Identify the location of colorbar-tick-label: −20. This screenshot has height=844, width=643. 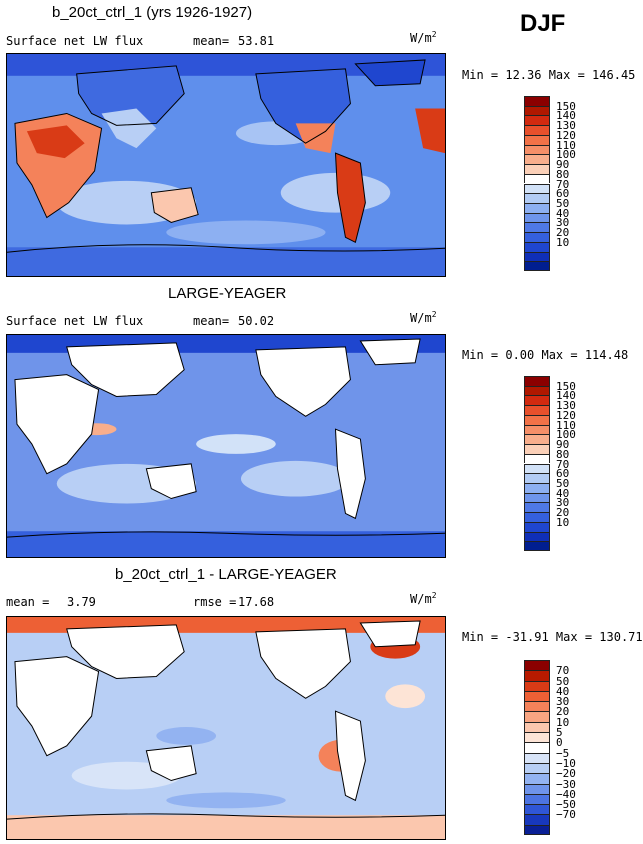
(566, 774).